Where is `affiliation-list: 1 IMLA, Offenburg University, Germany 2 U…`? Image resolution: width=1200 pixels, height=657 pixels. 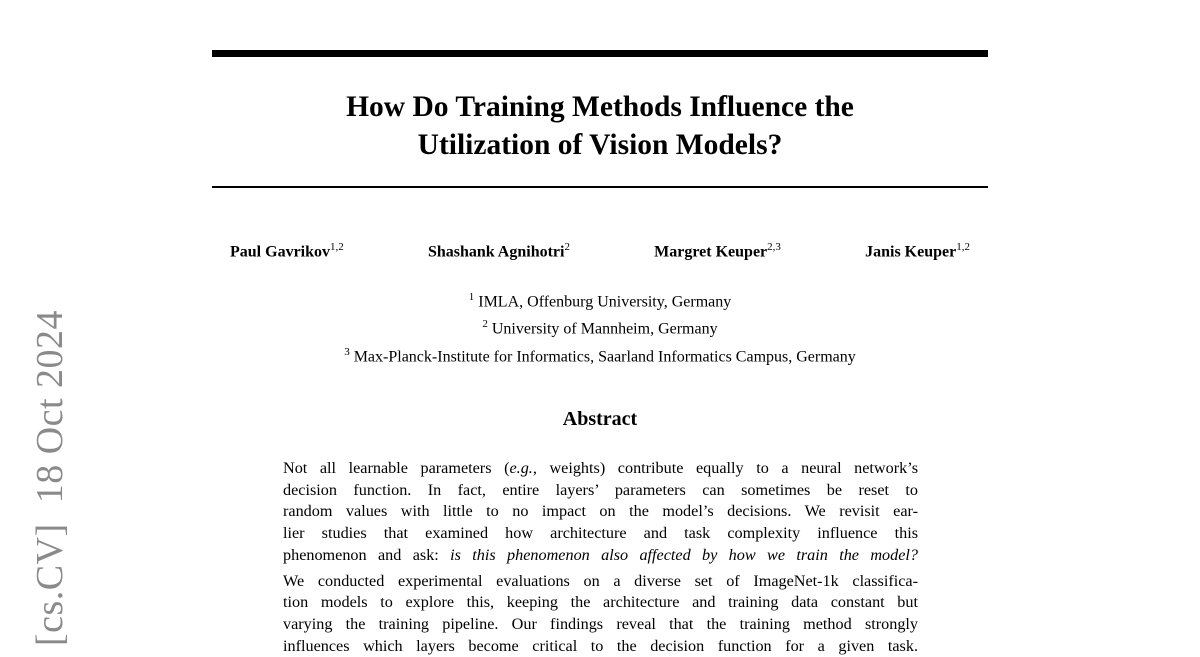 affiliation-list: 1 IMLA, Offenburg University, Germany 2 U… is located at coordinates (600, 327).